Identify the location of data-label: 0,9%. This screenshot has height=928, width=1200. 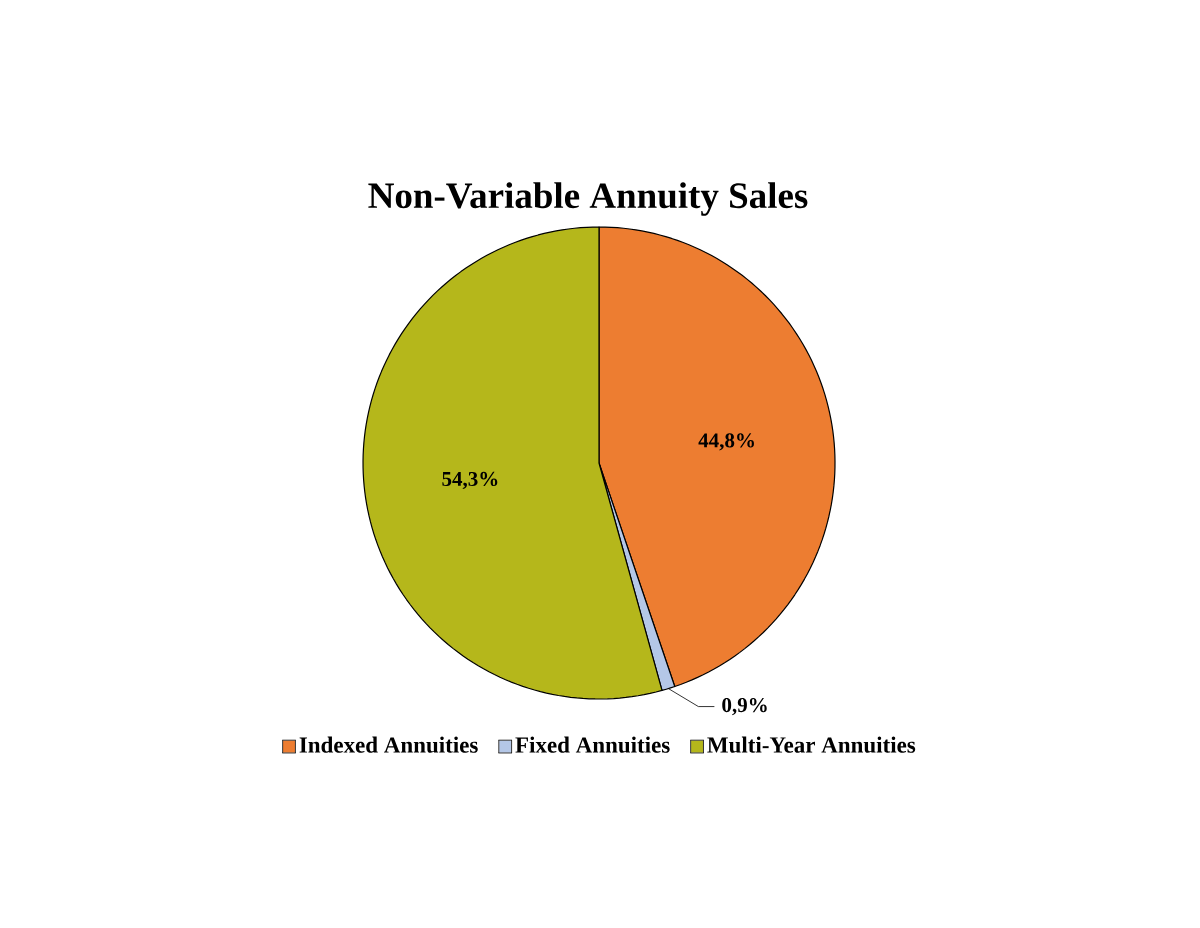
(744, 706).